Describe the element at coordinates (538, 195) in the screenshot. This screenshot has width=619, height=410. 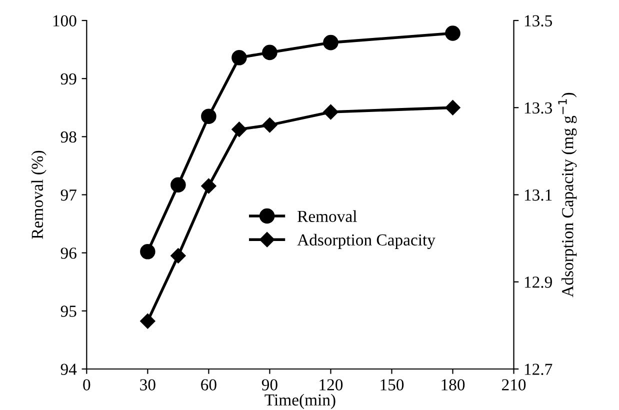
I see `y2-tick-label: 13.1` at that location.